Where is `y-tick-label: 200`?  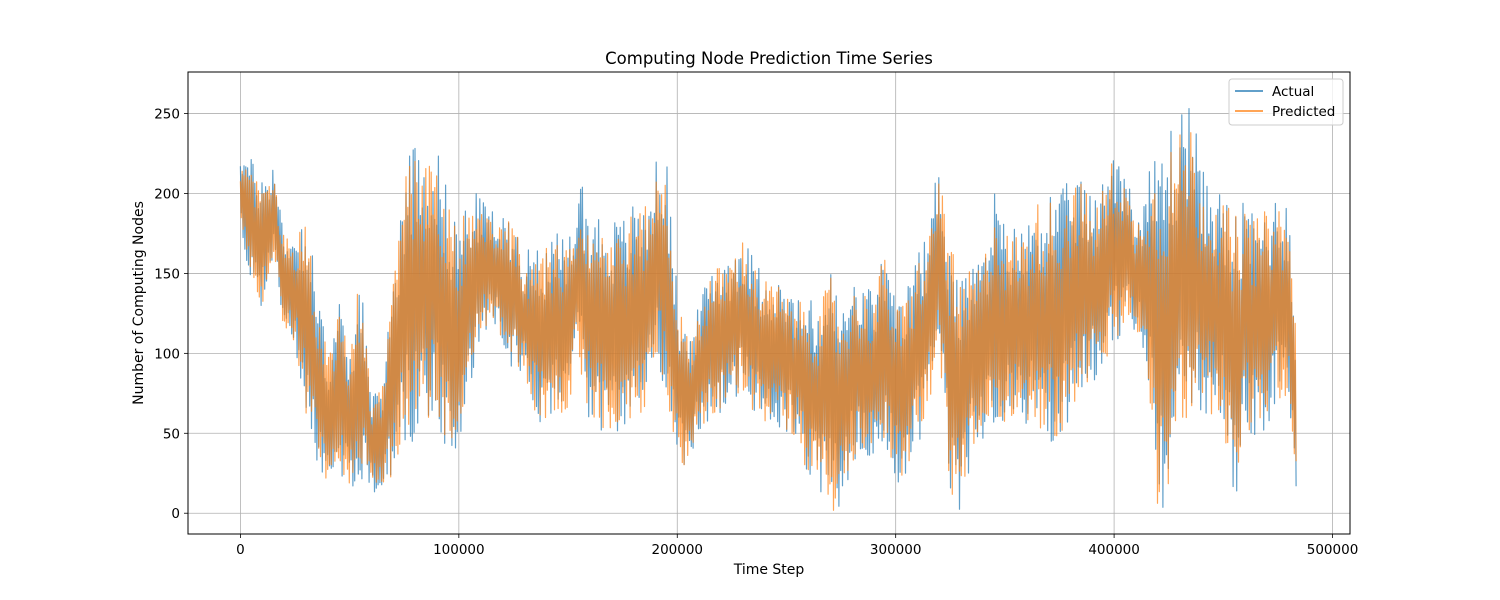 y-tick-label: 200 is located at coordinates (167, 194).